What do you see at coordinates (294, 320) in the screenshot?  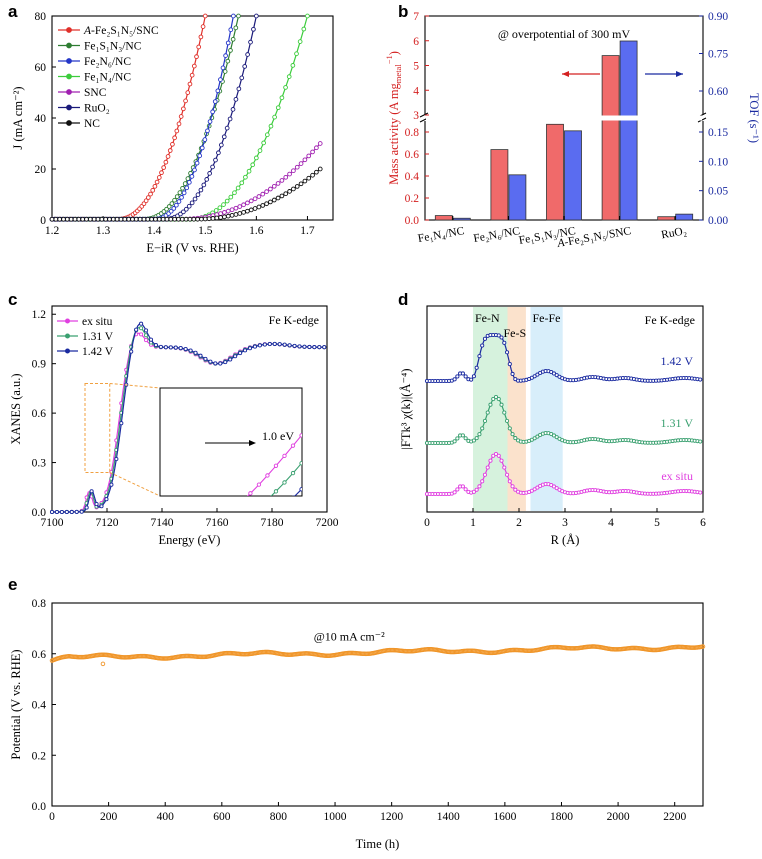 I see `panel-c-annotation: Fe K-edge` at bounding box center [294, 320].